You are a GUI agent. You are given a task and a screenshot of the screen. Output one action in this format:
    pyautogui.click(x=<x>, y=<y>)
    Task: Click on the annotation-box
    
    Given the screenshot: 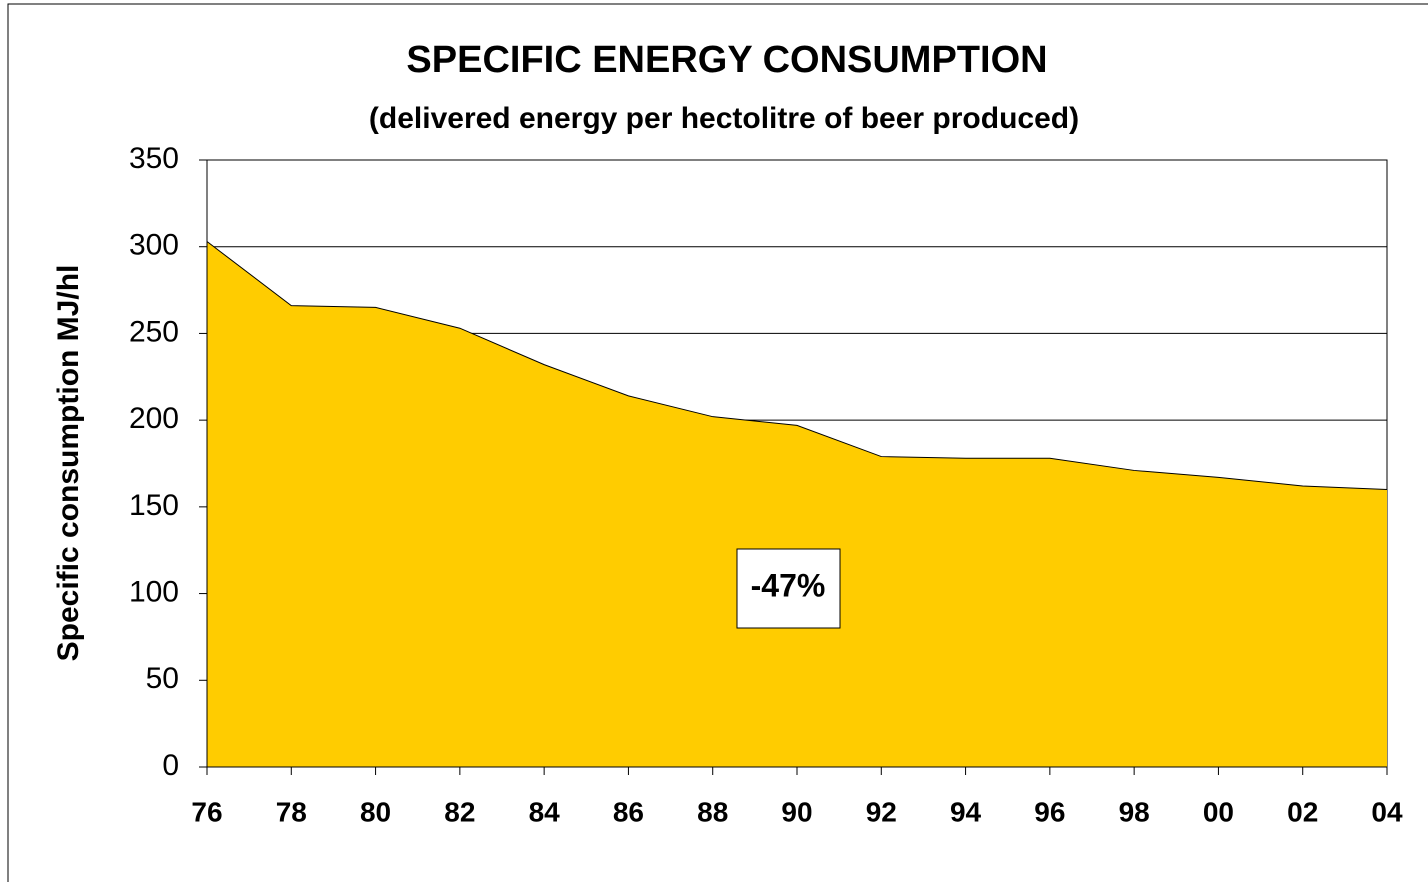 What is the action you would take?
    pyautogui.click(x=788, y=588)
    